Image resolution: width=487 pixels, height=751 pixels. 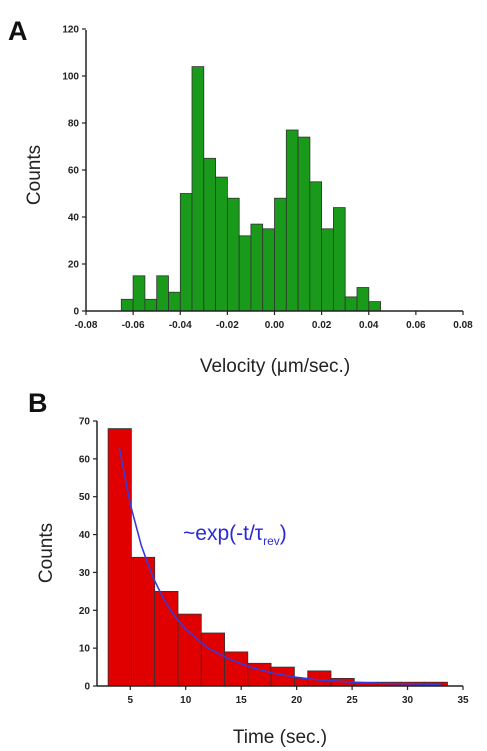 What do you see at coordinates (85, 573) in the screenshot?
I see `b-y-tick-label: 30` at bounding box center [85, 573].